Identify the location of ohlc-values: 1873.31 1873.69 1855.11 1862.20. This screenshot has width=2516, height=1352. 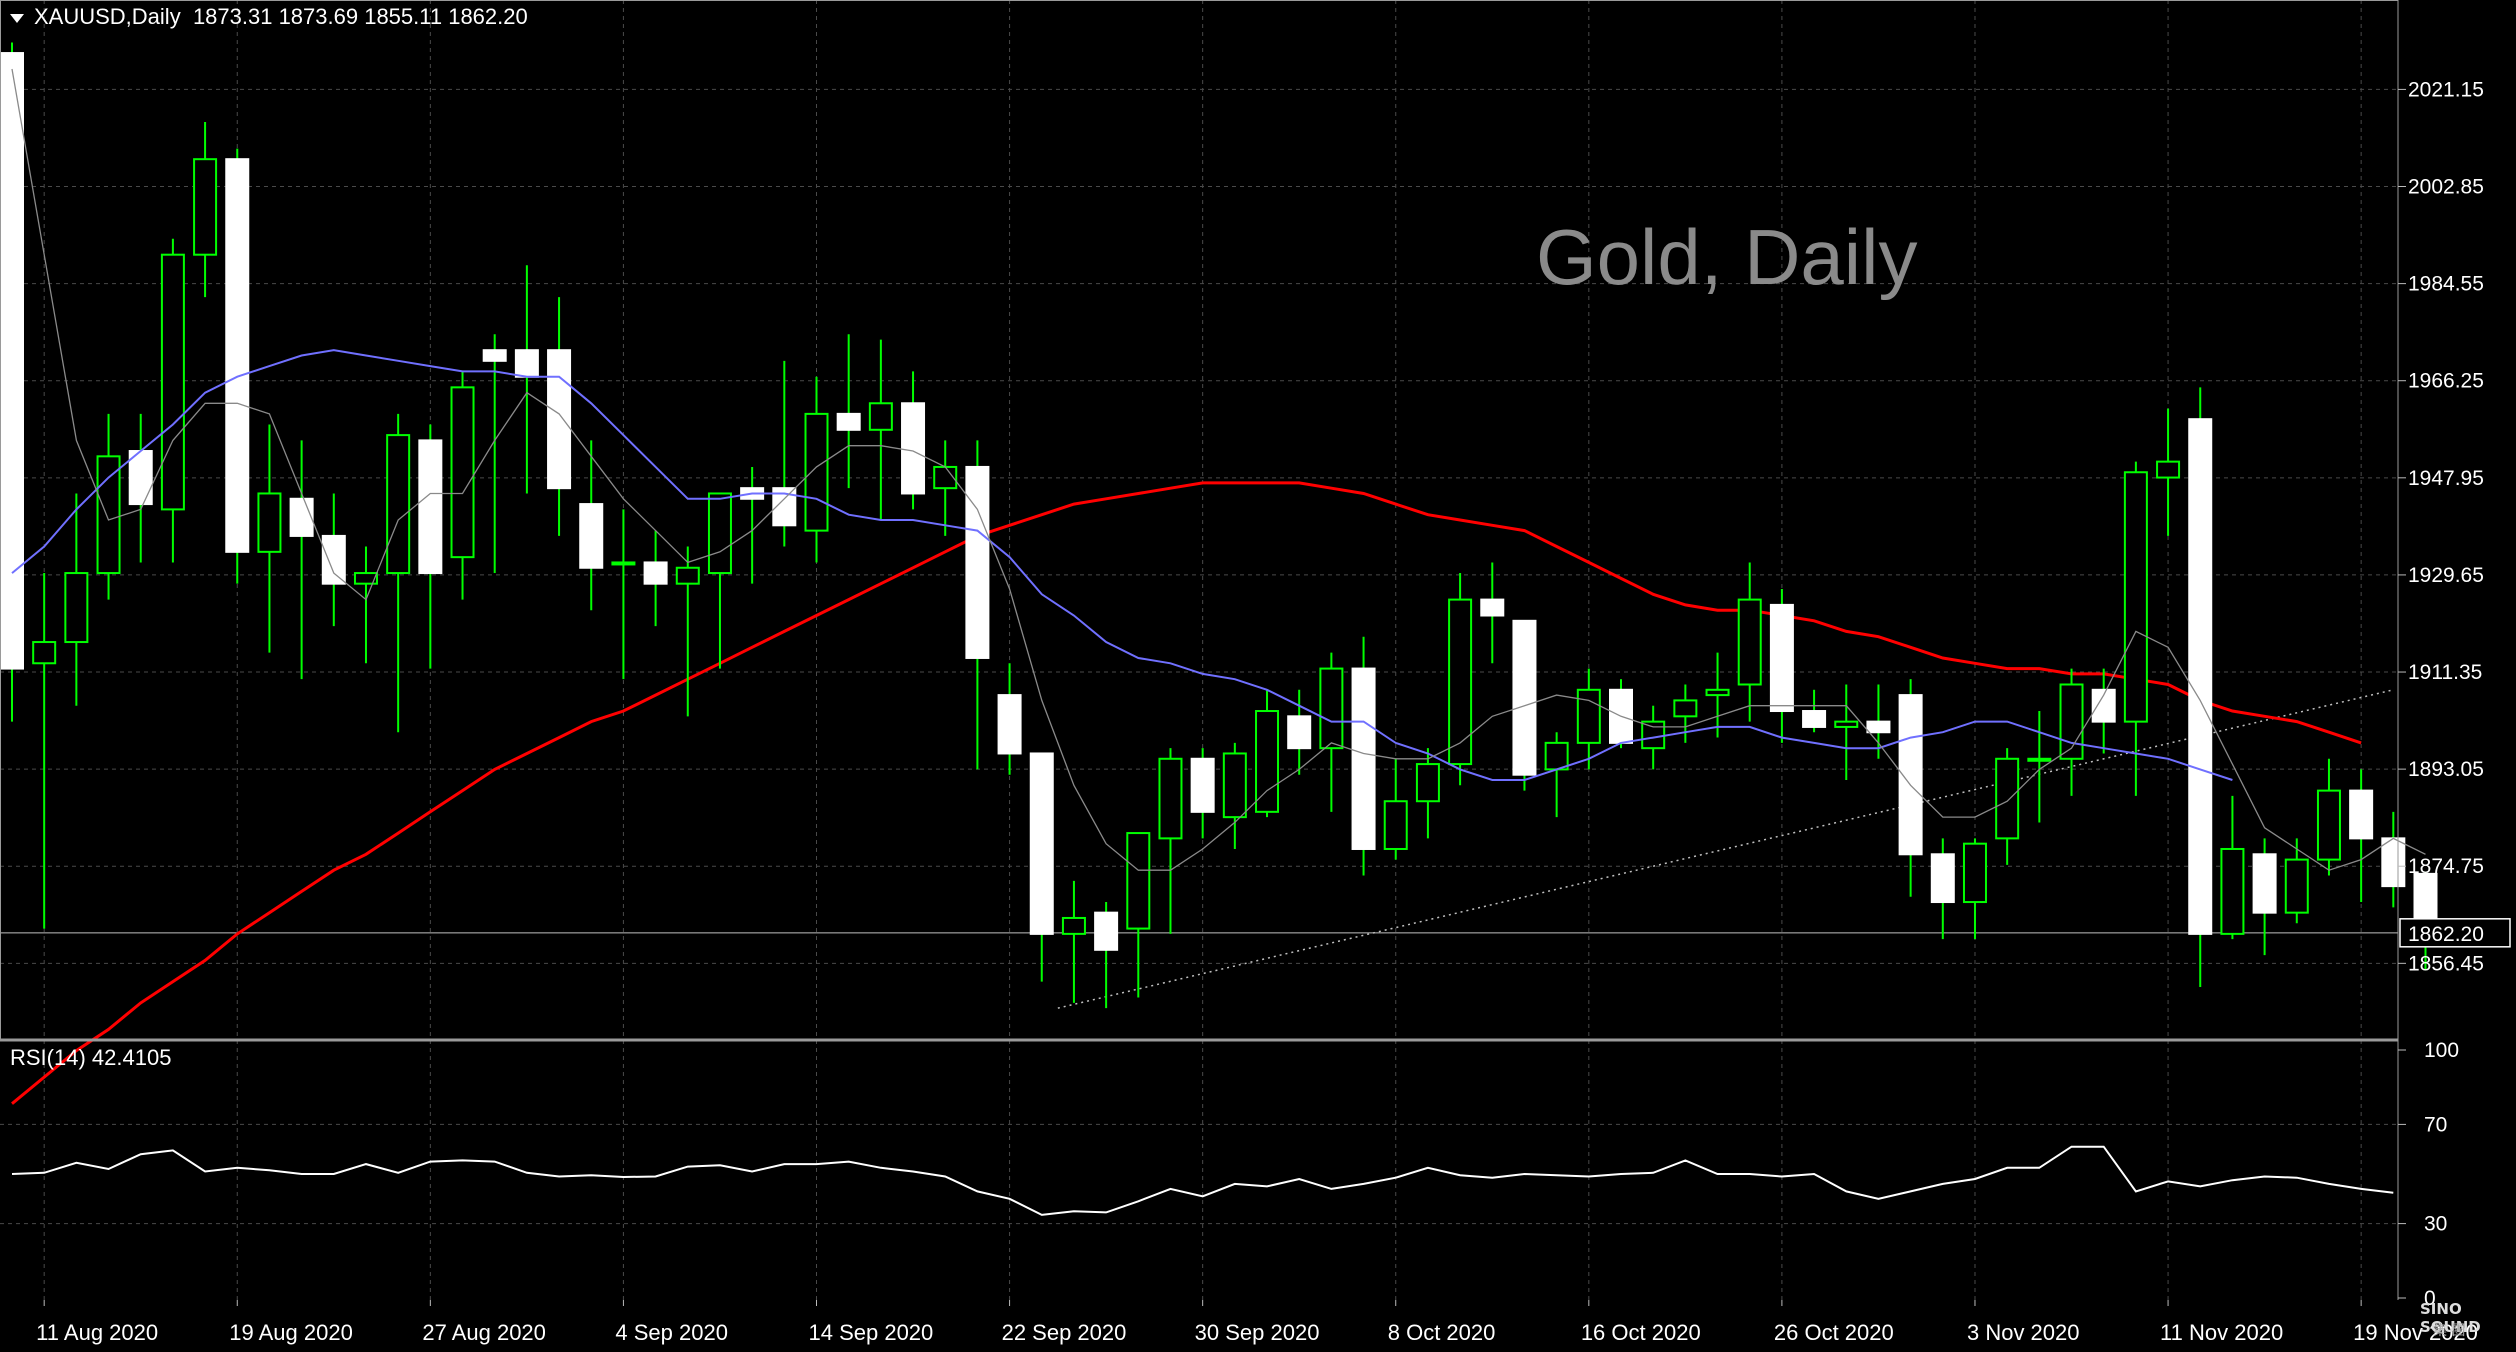
(360, 16).